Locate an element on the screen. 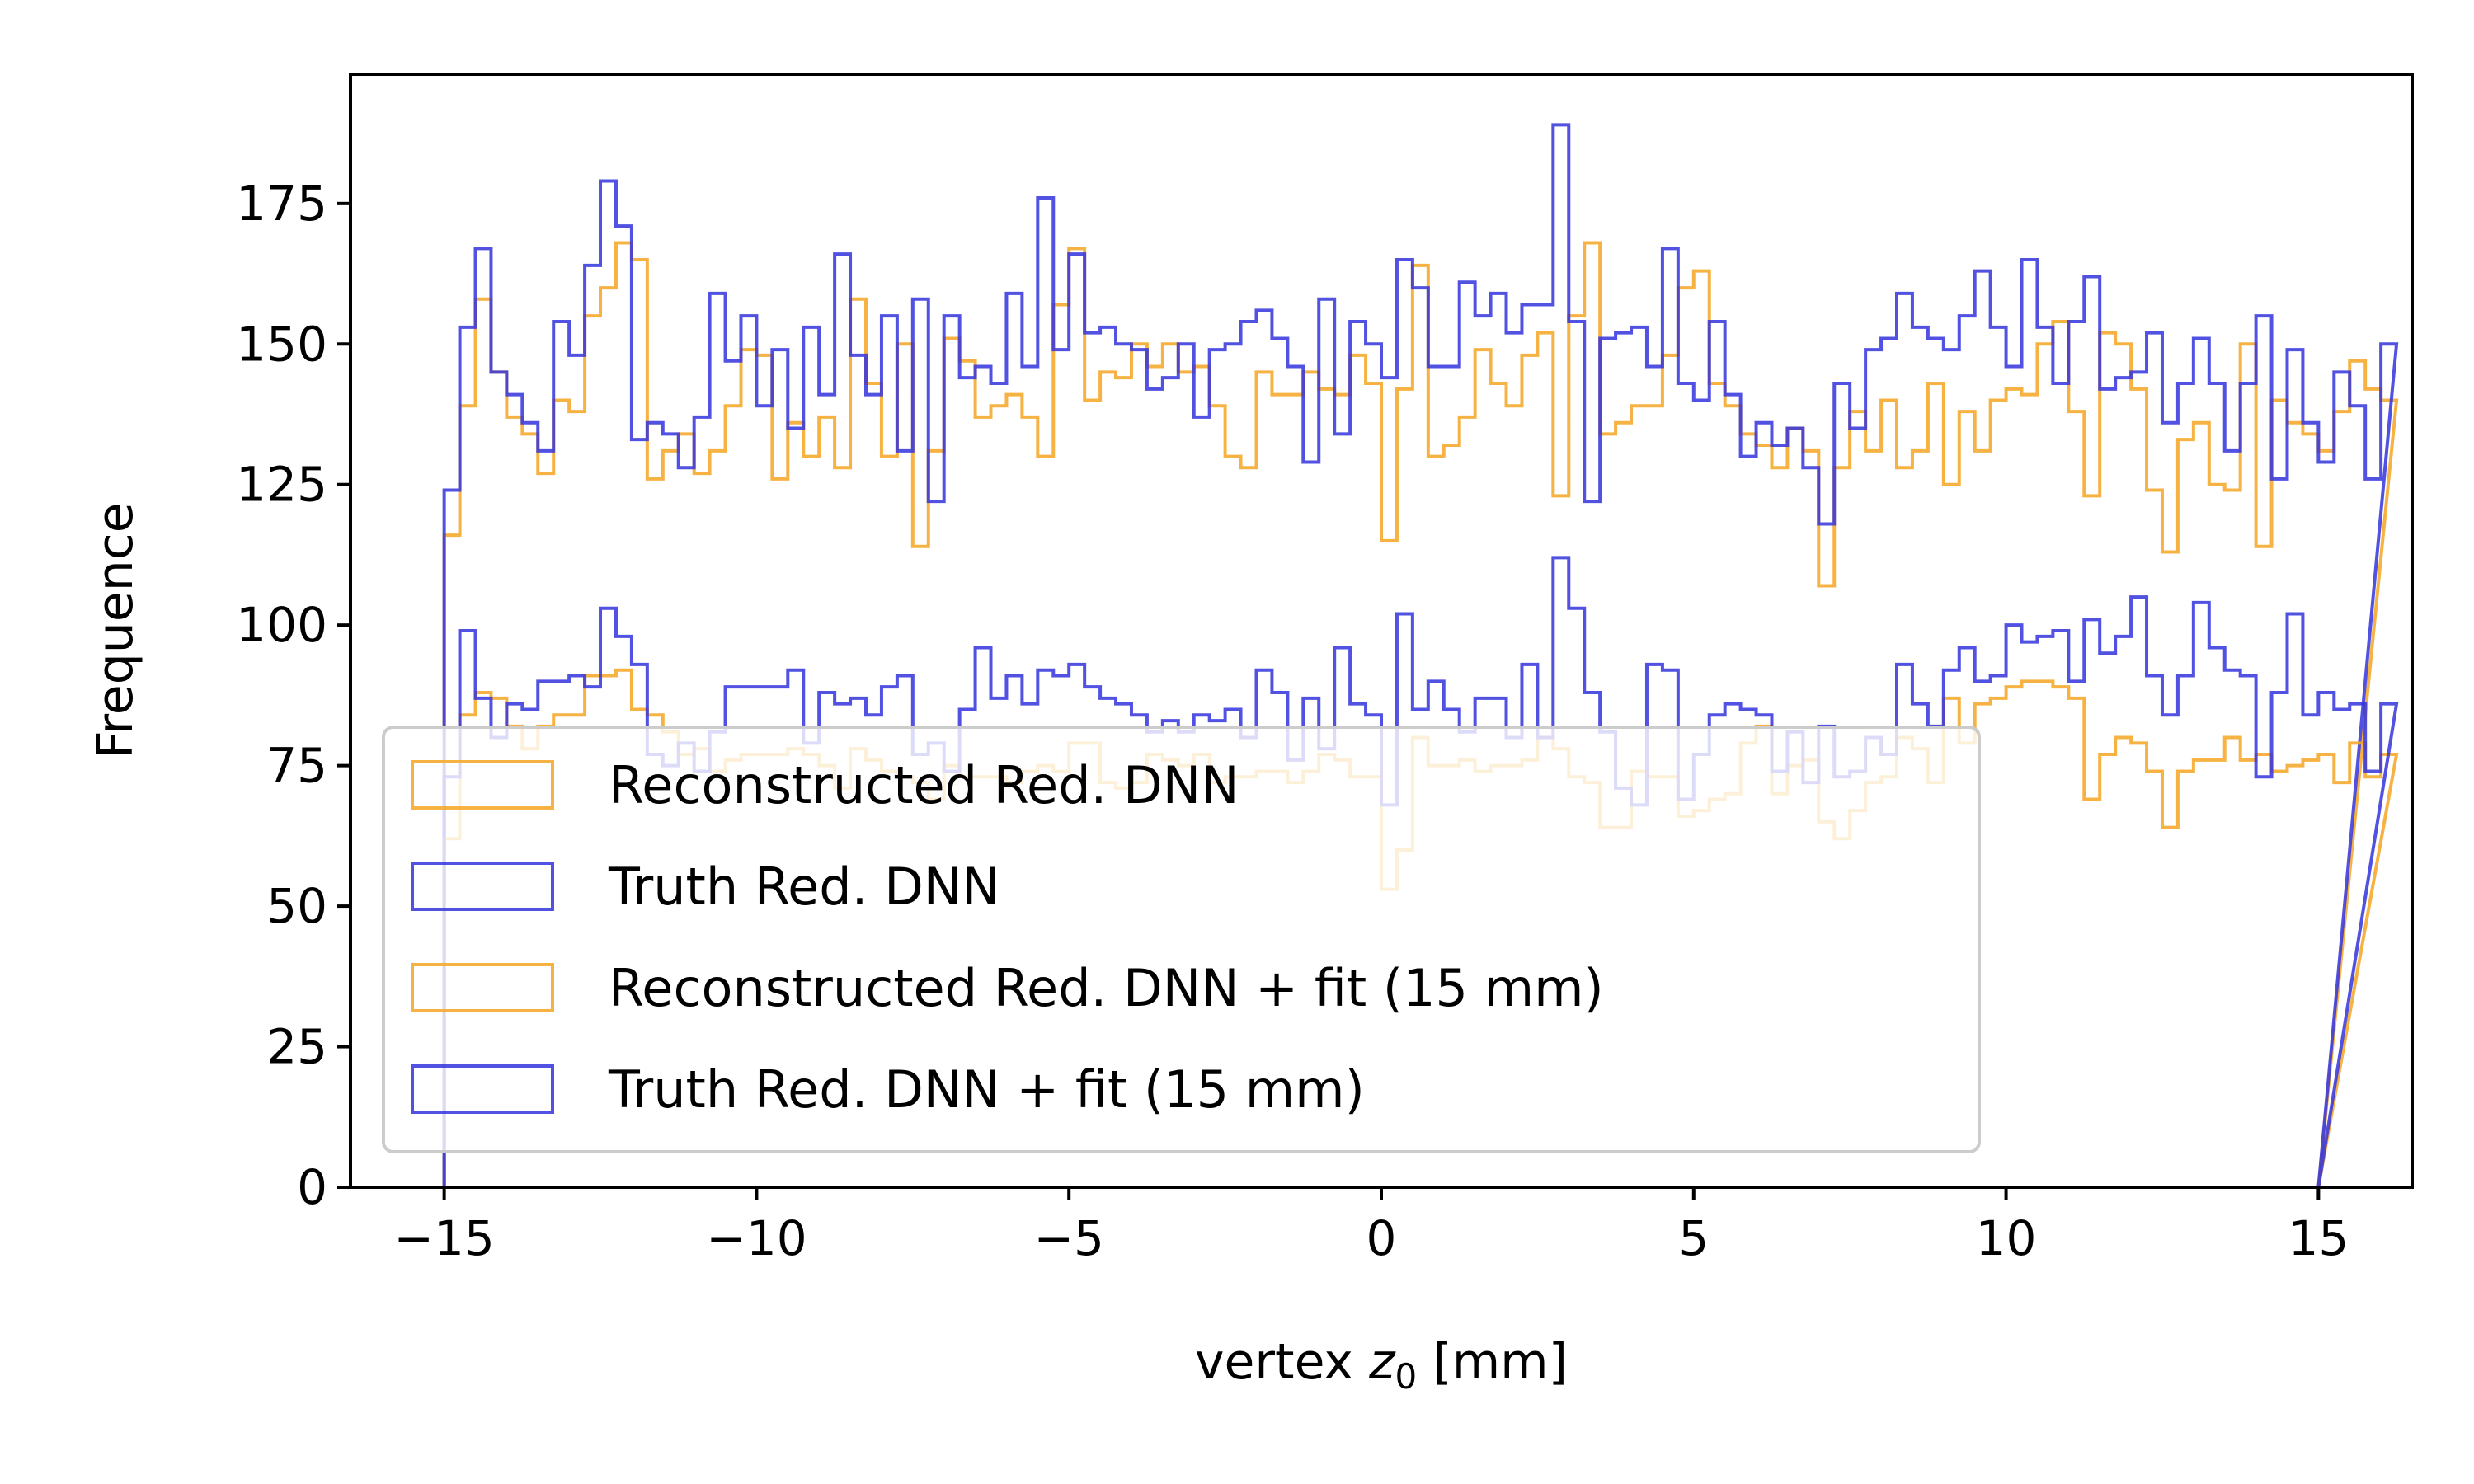 This screenshot has width=2474, height=1484. legend-label: Reconstructed Red. DNN + fit (15 mm) is located at coordinates (1106, 988).